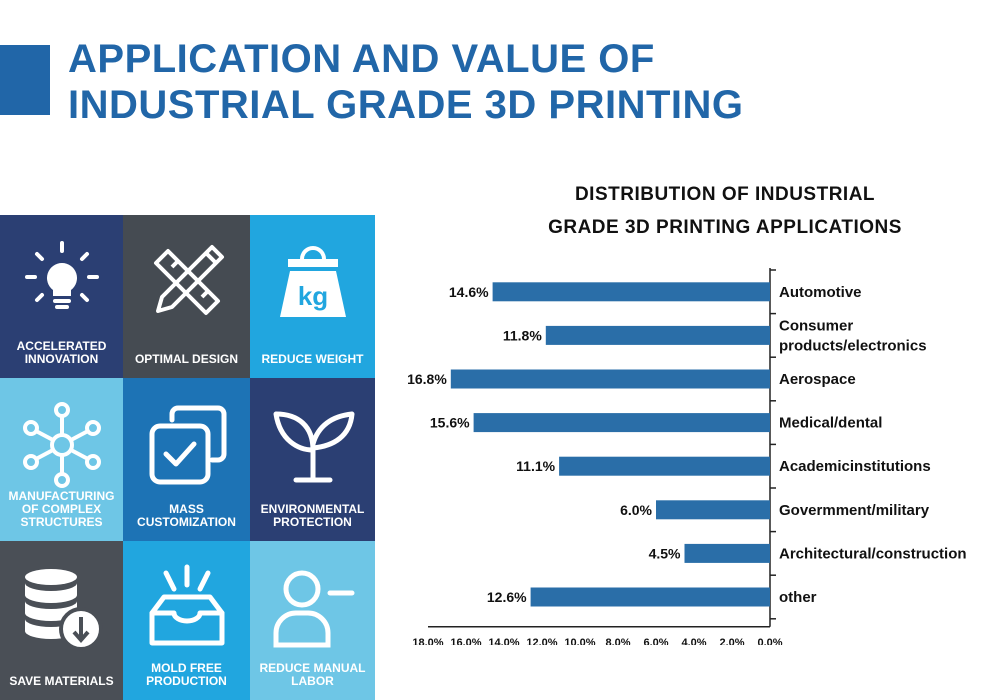 The width and height of the screenshot is (1000, 700). Describe the element at coordinates (535, 466) in the screenshot. I see `value-label: 11.1%` at that location.